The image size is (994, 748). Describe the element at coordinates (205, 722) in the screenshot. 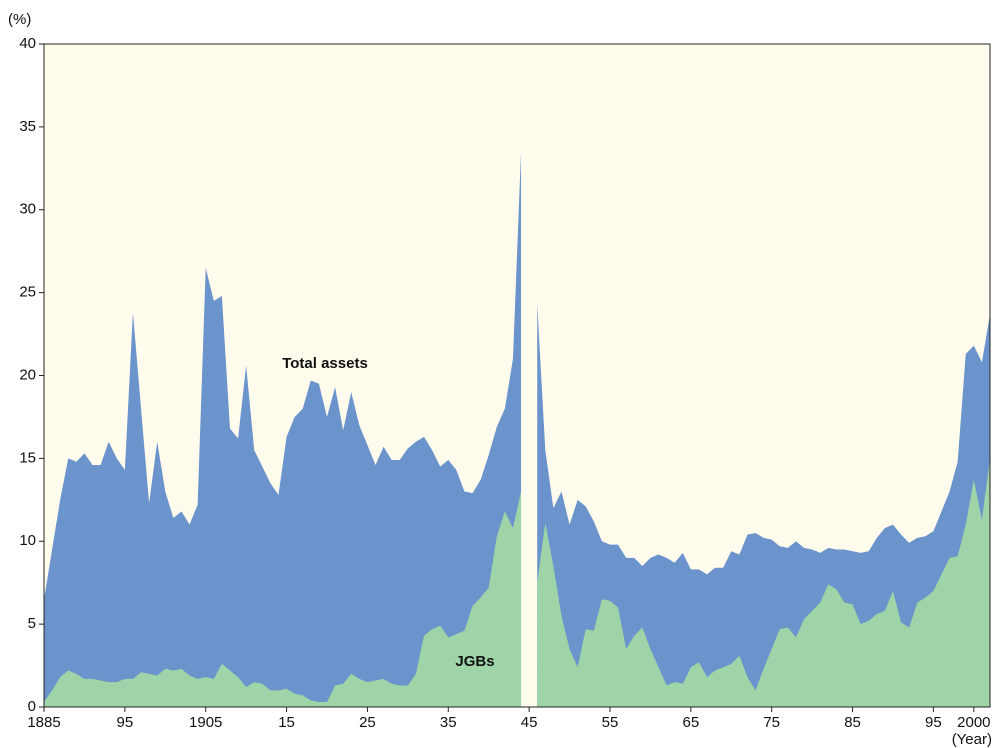

I see `x-tick-label: 1905` at that location.